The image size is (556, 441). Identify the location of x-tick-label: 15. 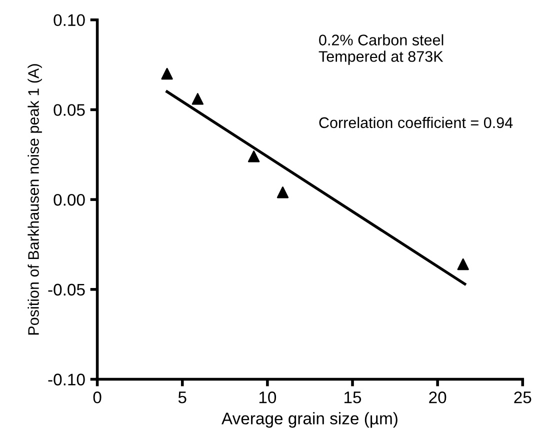
(353, 398).